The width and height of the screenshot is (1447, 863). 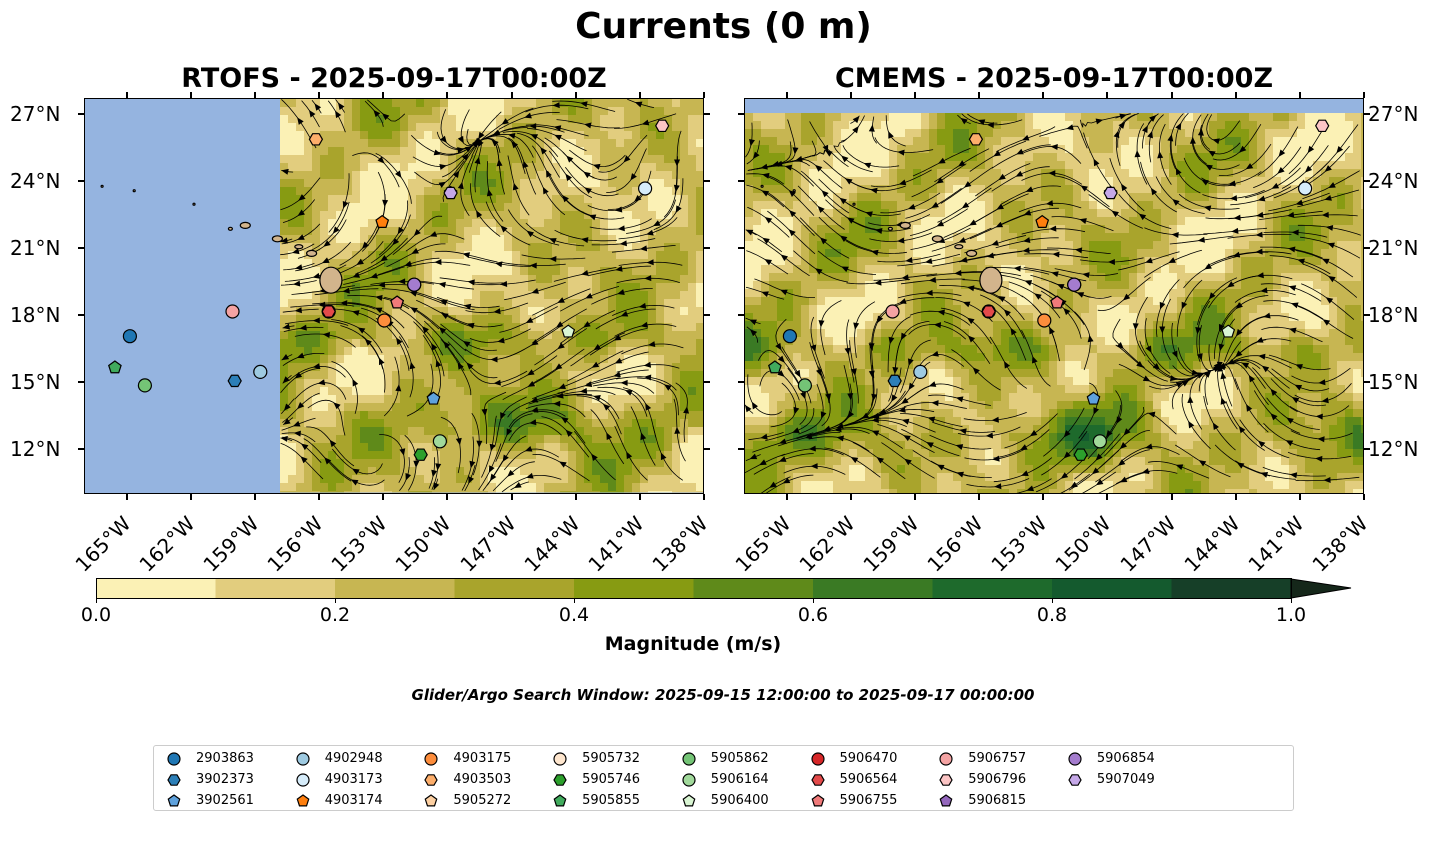 I want to click on colorbar-tick-label: 1.0, so click(x=1291, y=615).